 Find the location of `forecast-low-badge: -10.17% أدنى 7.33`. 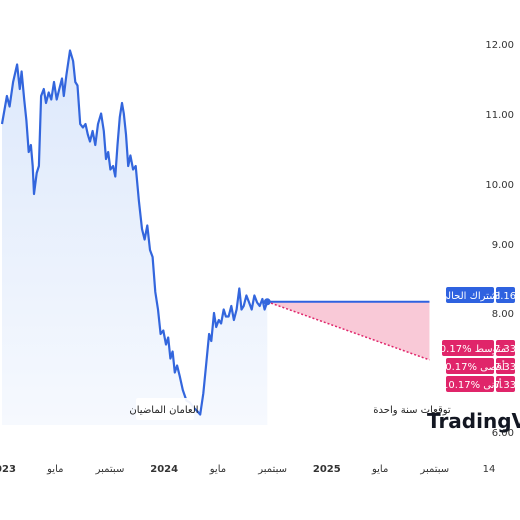

forecast-low-badge: -10.17% أدنى 7.33 is located at coordinates (477, 384).